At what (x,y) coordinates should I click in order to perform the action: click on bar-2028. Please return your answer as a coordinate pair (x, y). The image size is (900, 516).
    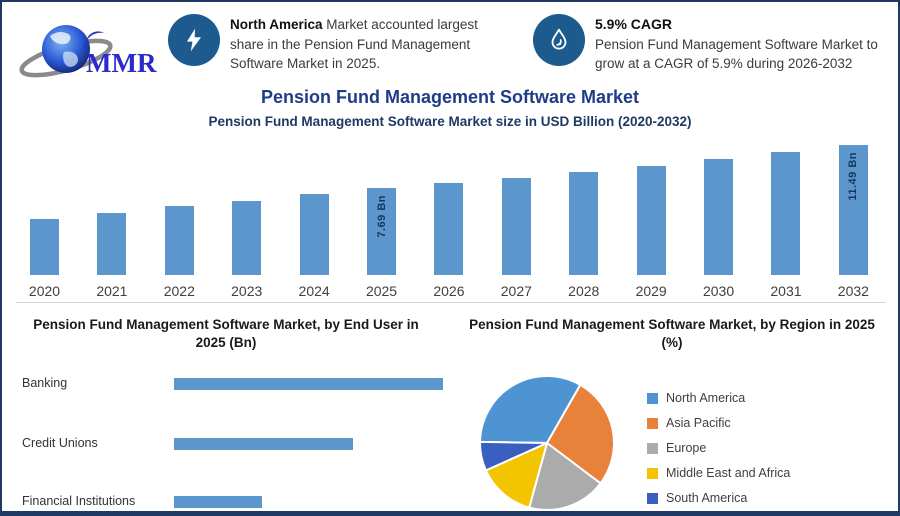
    Looking at the image, I should click on (584, 223).